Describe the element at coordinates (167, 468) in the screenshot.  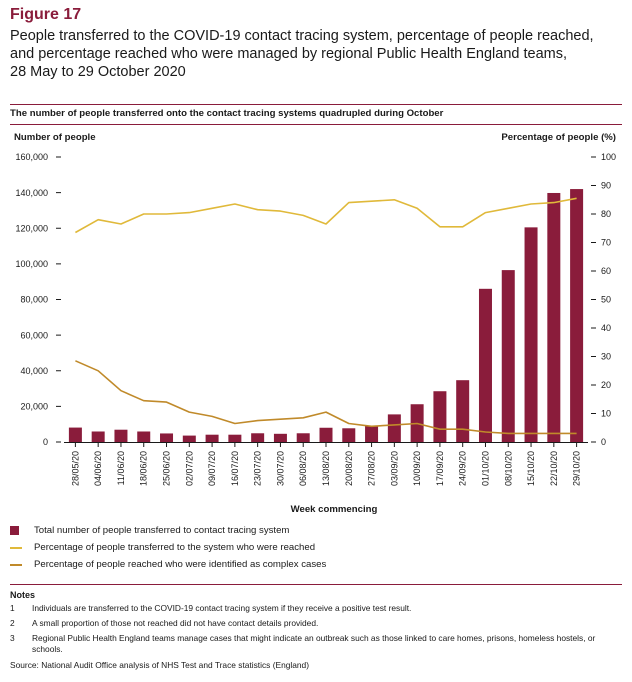
I see `x-tick-label: 25/06/20` at that location.